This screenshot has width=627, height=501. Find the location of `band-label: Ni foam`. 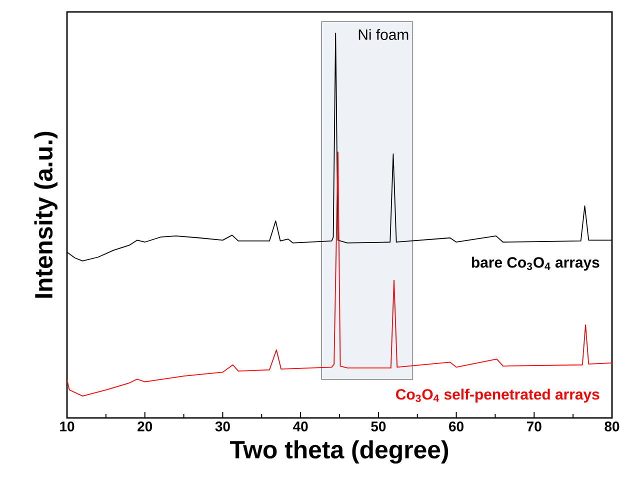

band-label: Ni foam is located at coordinates (383, 34).